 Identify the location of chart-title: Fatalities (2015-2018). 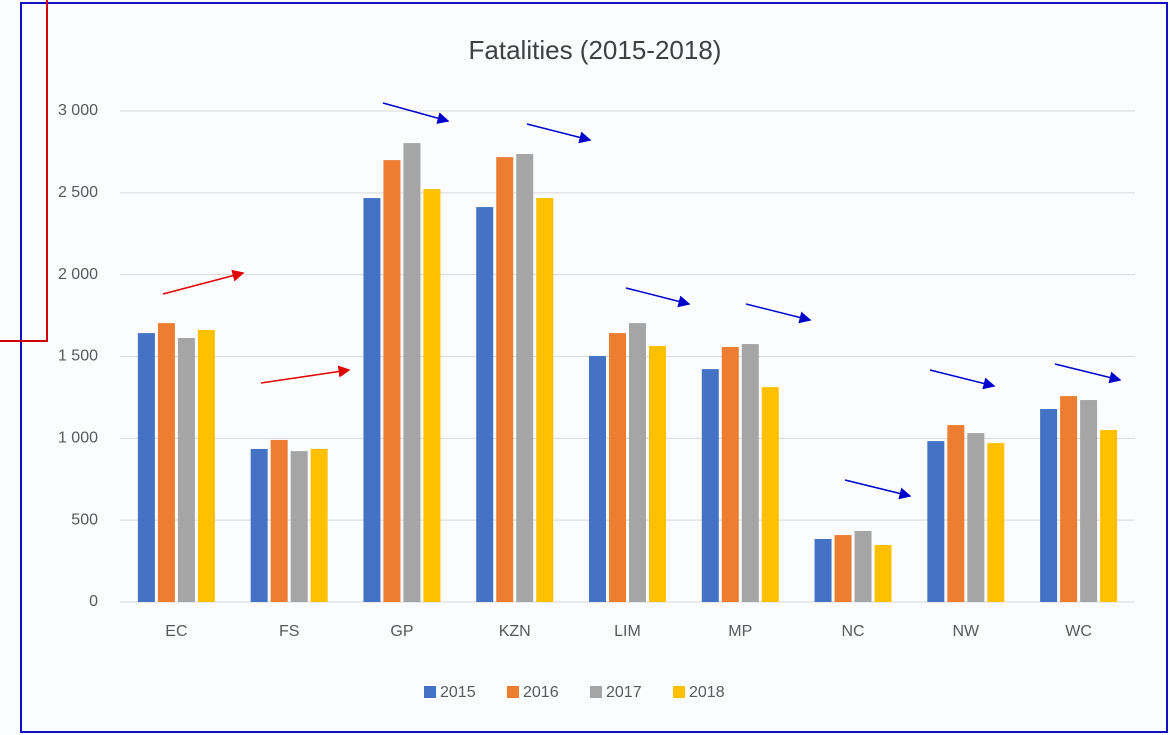
(595, 50).